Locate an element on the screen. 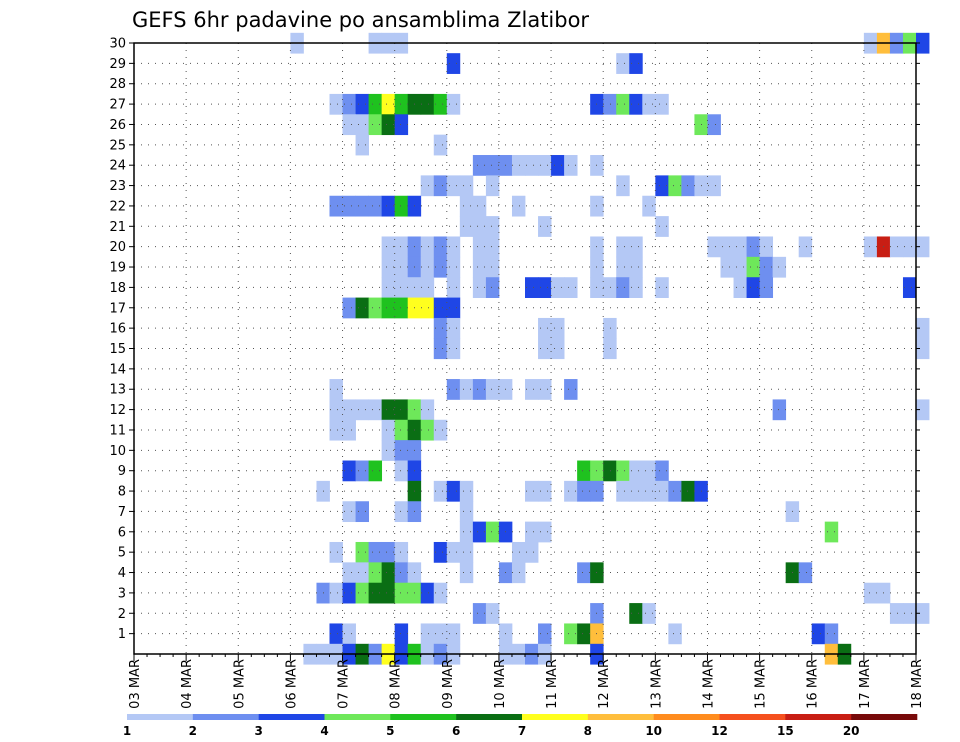 The height and width of the screenshot is (742, 960). x-tick-label: 09 MAR is located at coordinates (448, 684).